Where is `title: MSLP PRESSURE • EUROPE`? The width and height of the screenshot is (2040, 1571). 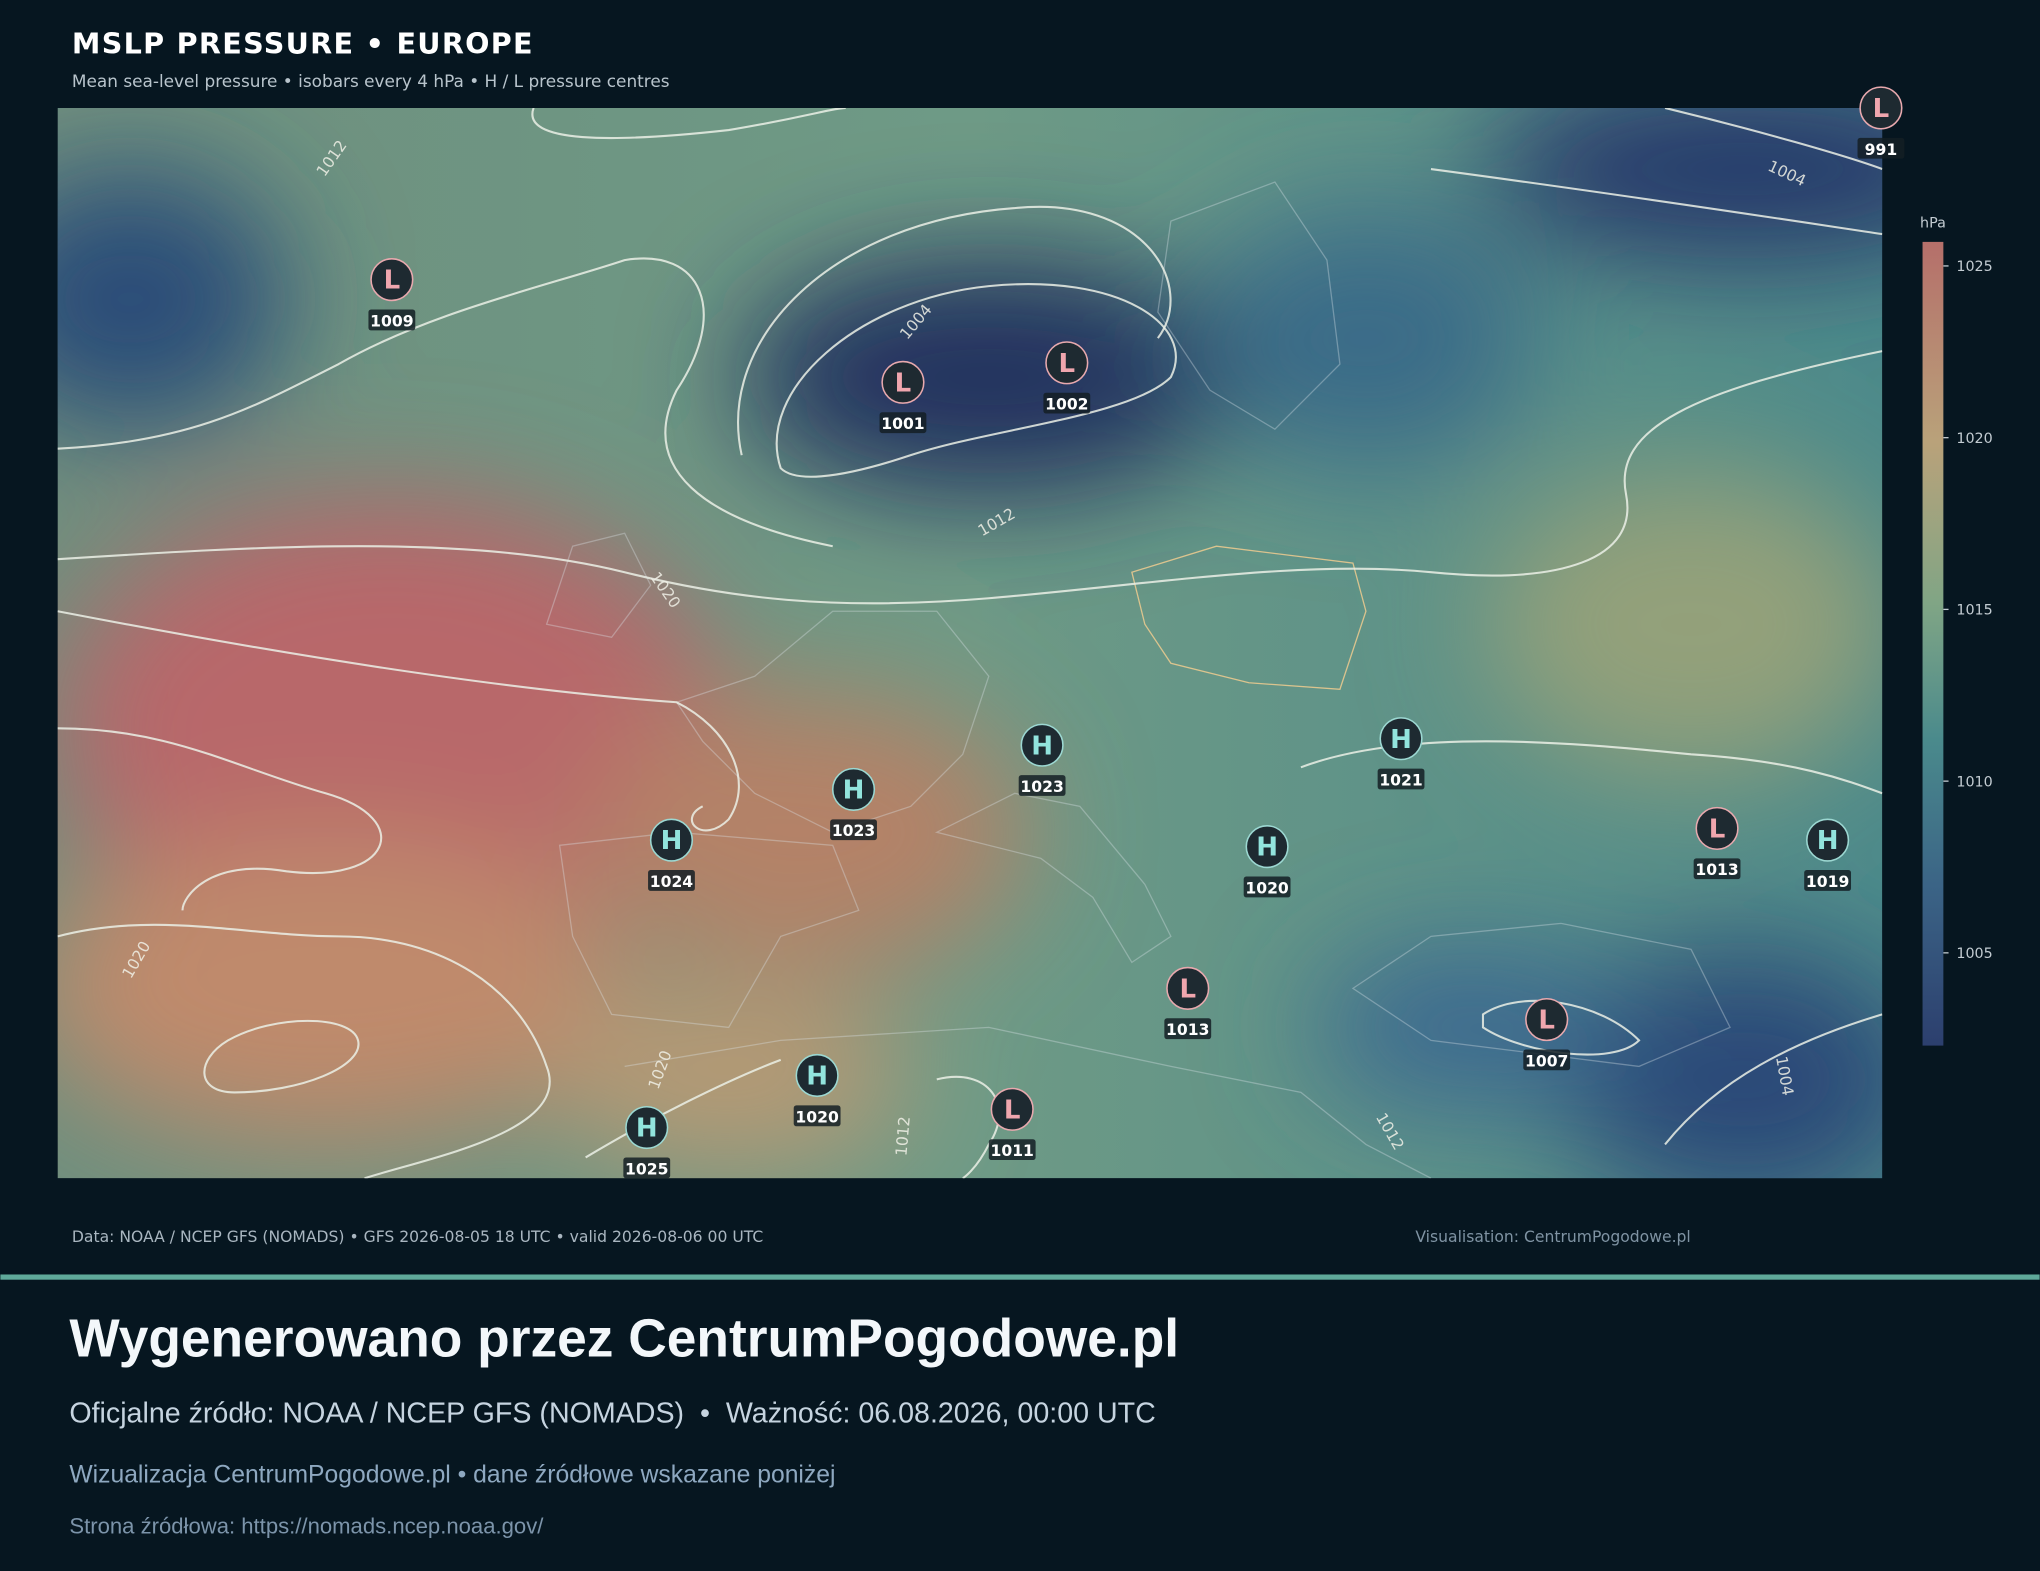 title: MSLP PRESSURE • EUROPE is located at coordinates (303, 43).